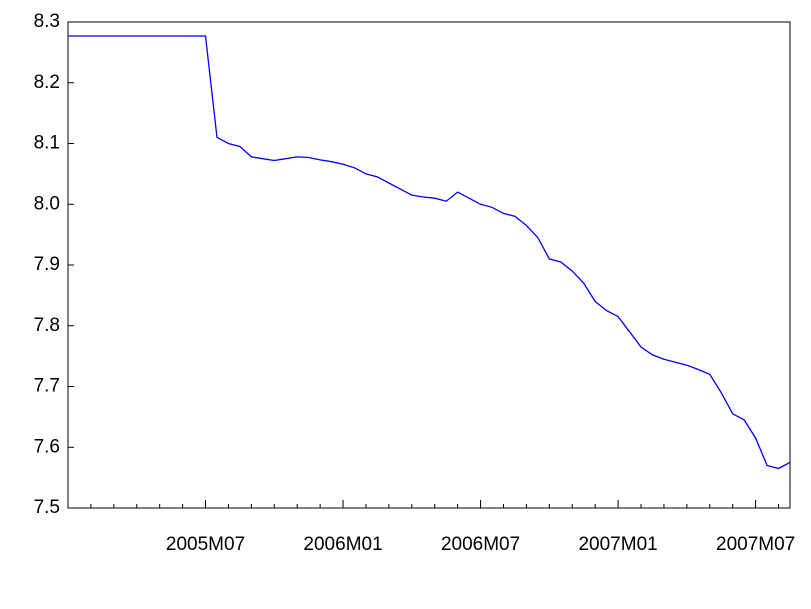 Image resolution: width=811 pixels, height=609 pixels. What do you see at coordinates (47, 21) in the screenshot?
I see `y-tick-label: 8.3` at bounding box center [47, 21].